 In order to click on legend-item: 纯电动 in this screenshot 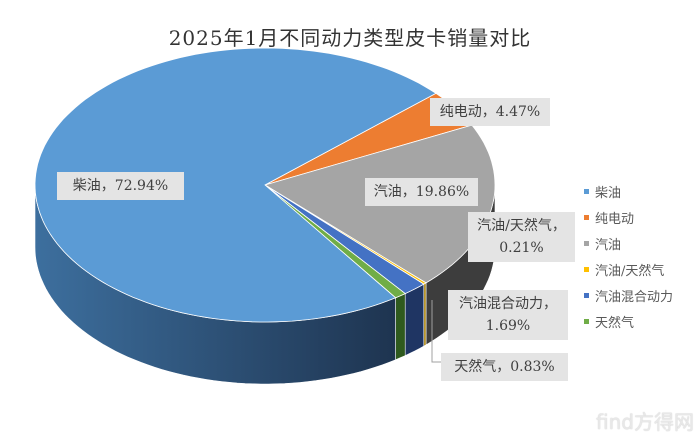, I will do `click(628, 217)`.